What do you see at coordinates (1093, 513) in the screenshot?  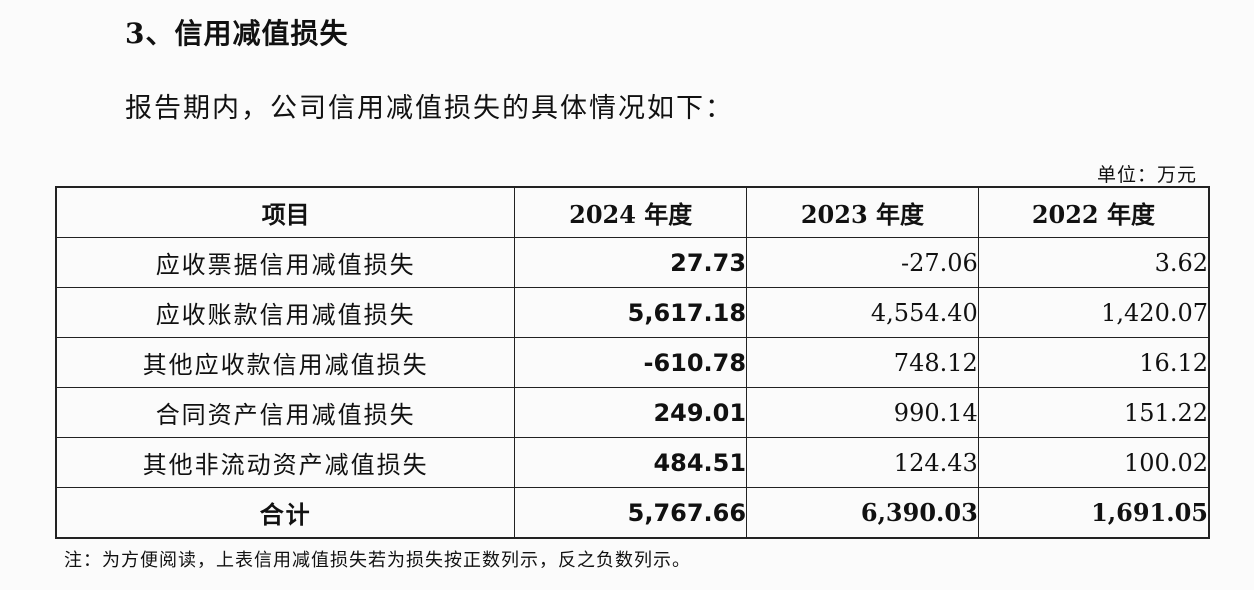 I see `total-2022: 1,691.05` at bounding box center [1093, 513].